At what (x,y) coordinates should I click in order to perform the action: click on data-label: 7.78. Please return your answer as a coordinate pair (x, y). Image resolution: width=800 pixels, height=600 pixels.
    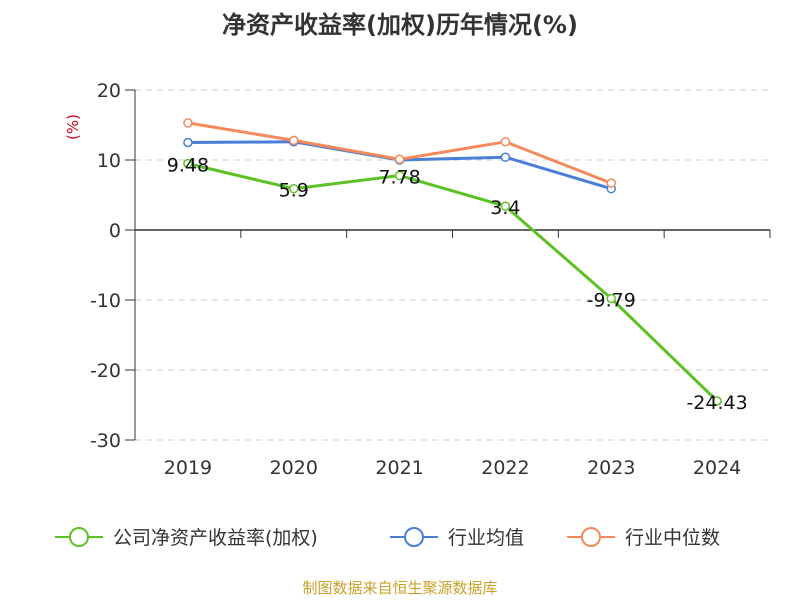
    Looking at the image, I should click on (399, 178).